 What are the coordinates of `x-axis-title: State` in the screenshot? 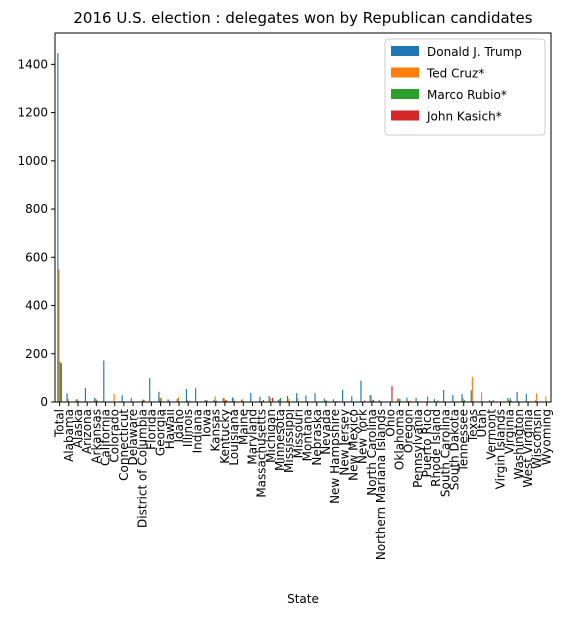 It's located at (303, 599).